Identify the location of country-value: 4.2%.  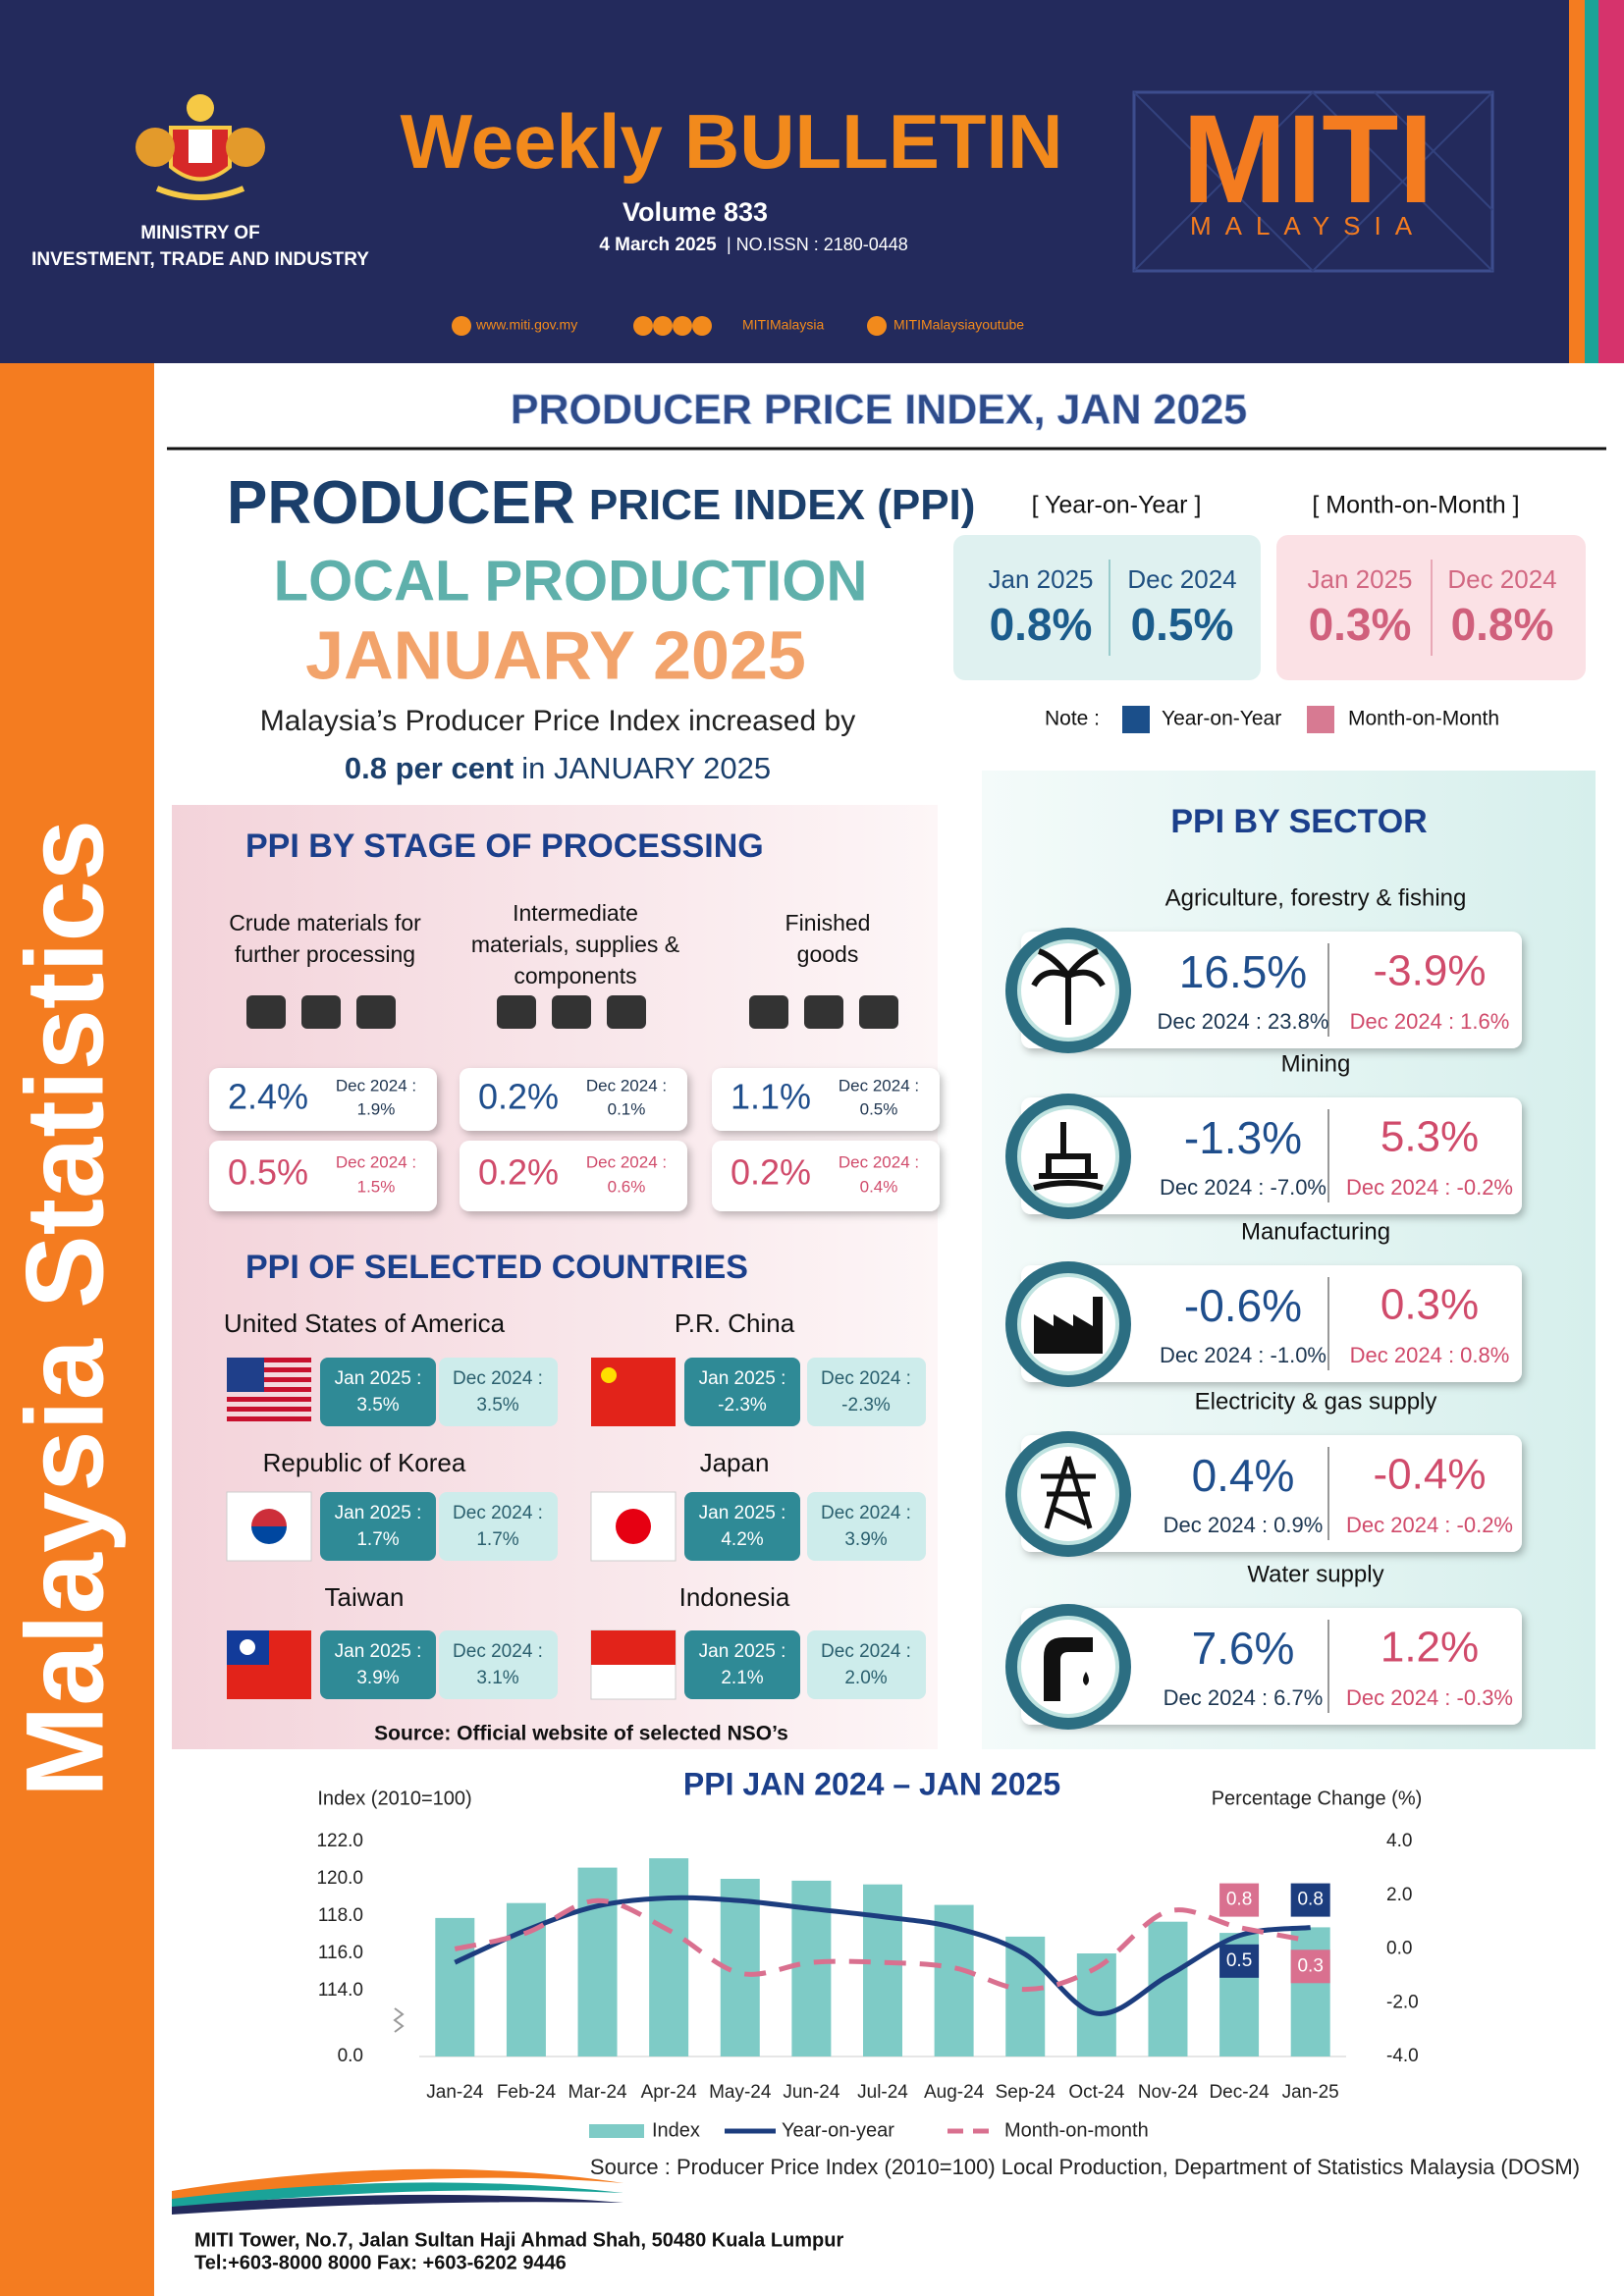
(742, 1540).